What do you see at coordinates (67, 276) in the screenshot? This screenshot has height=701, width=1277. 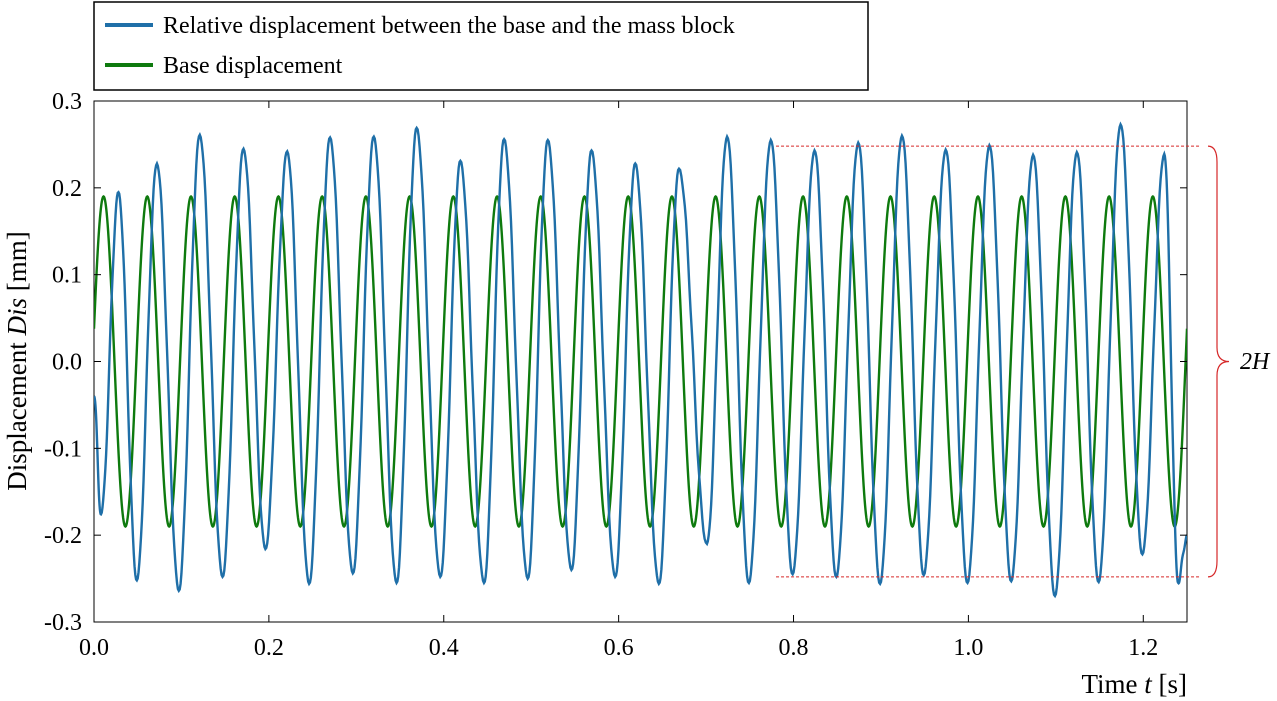 I see `y-tick-label: 0.1` at bounding box center [67, 276].